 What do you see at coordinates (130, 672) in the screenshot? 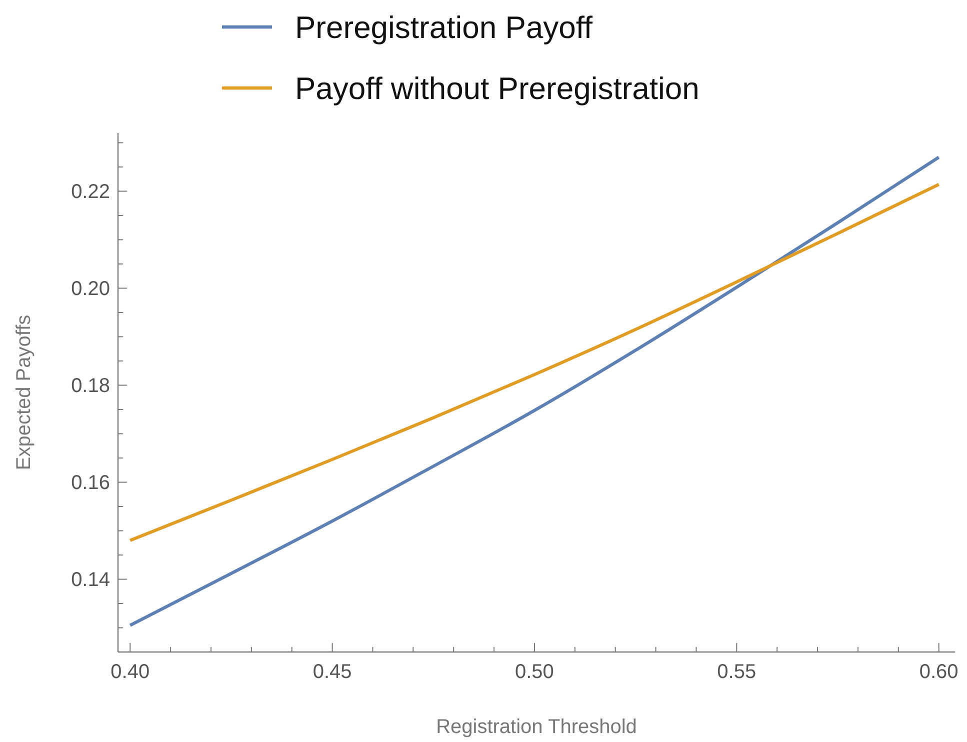
I see `x-tick-label: 0.40` at bounding box center [130, 672].